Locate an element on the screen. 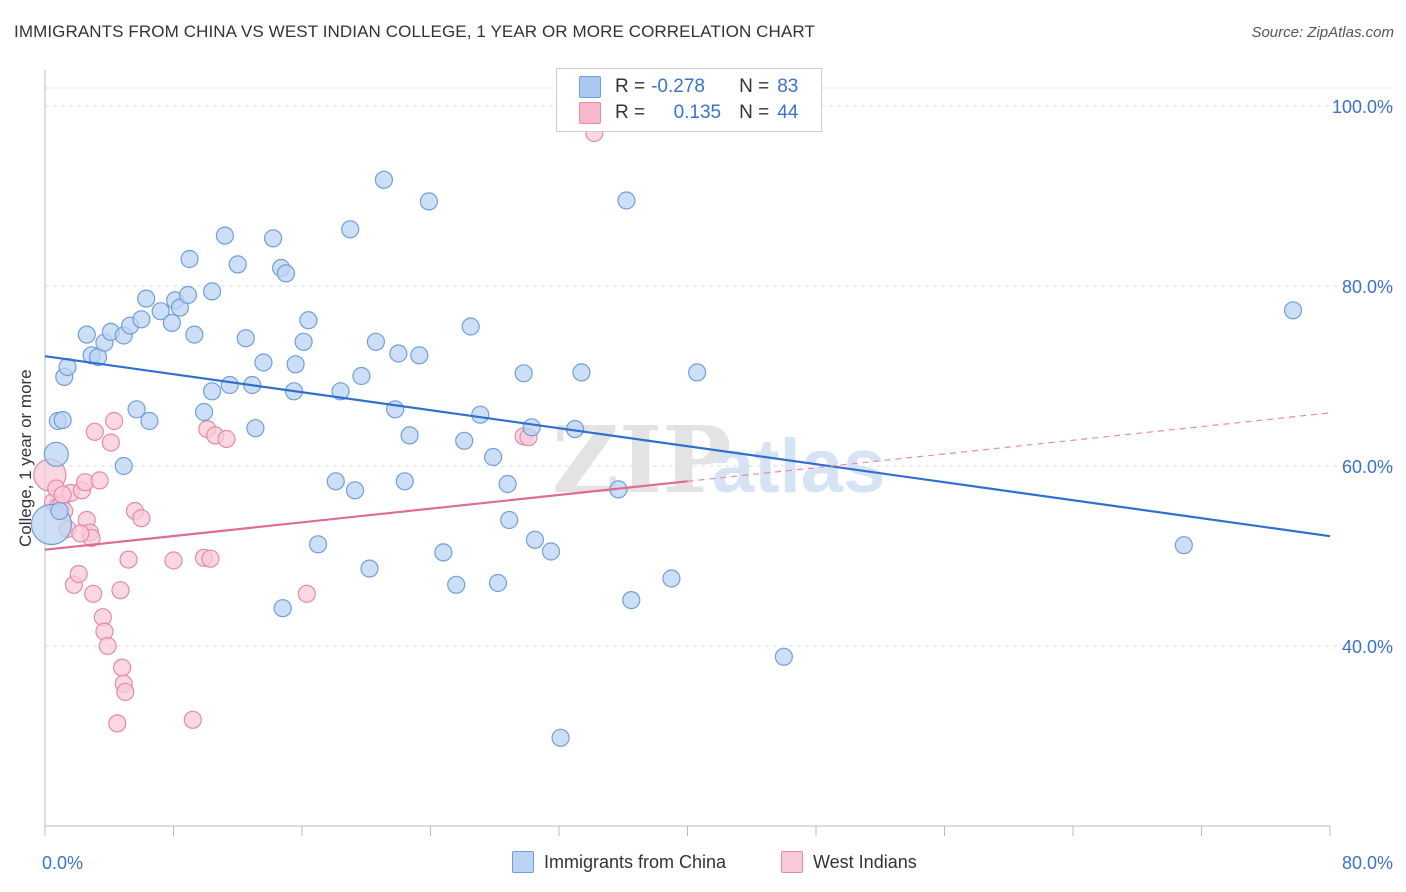 The width and height of the screenshot is (1406, 892). watermark: ZIP atlas is located at coordinates (718, 460).